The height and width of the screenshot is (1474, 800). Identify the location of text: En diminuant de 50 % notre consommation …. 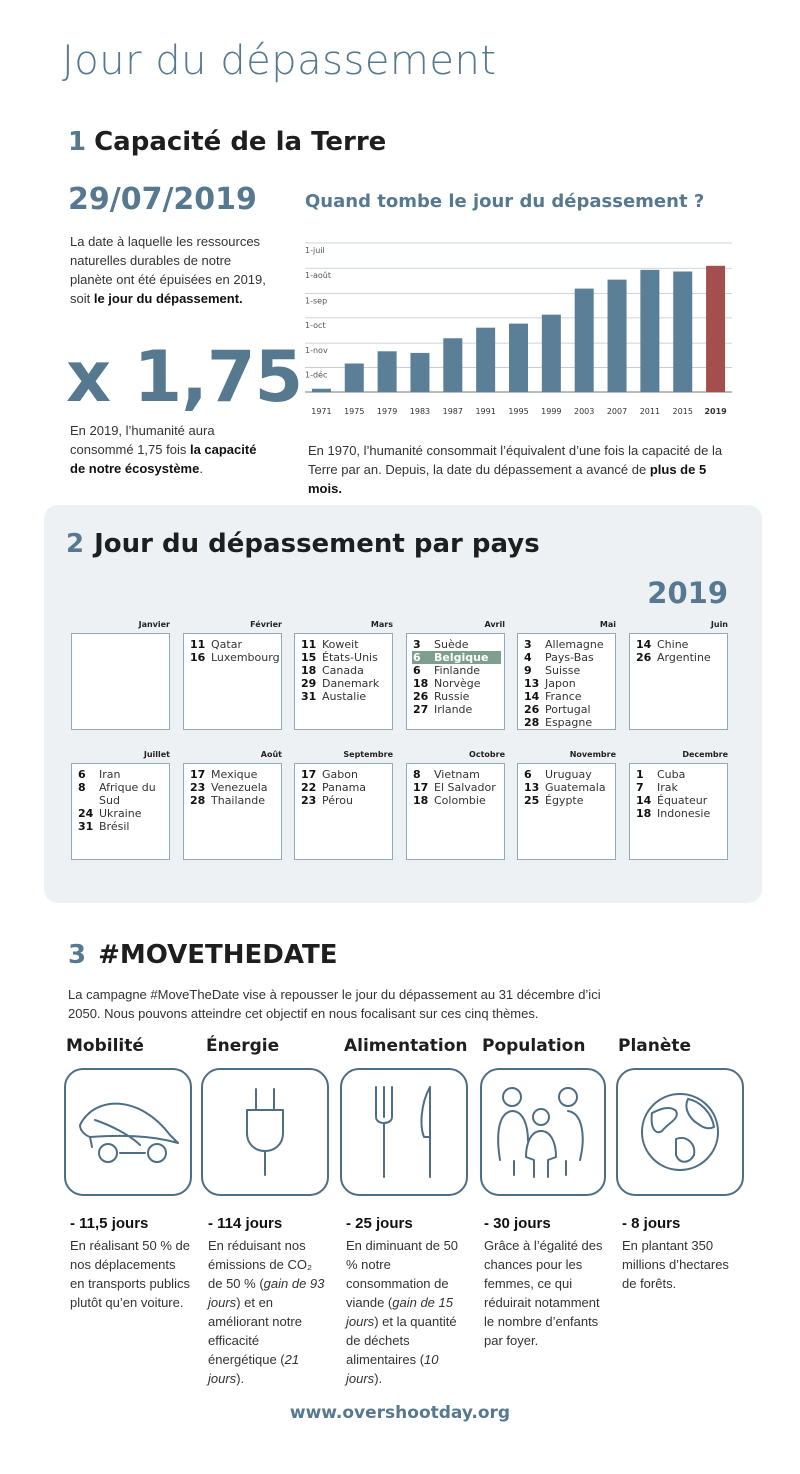
(402, 1274).